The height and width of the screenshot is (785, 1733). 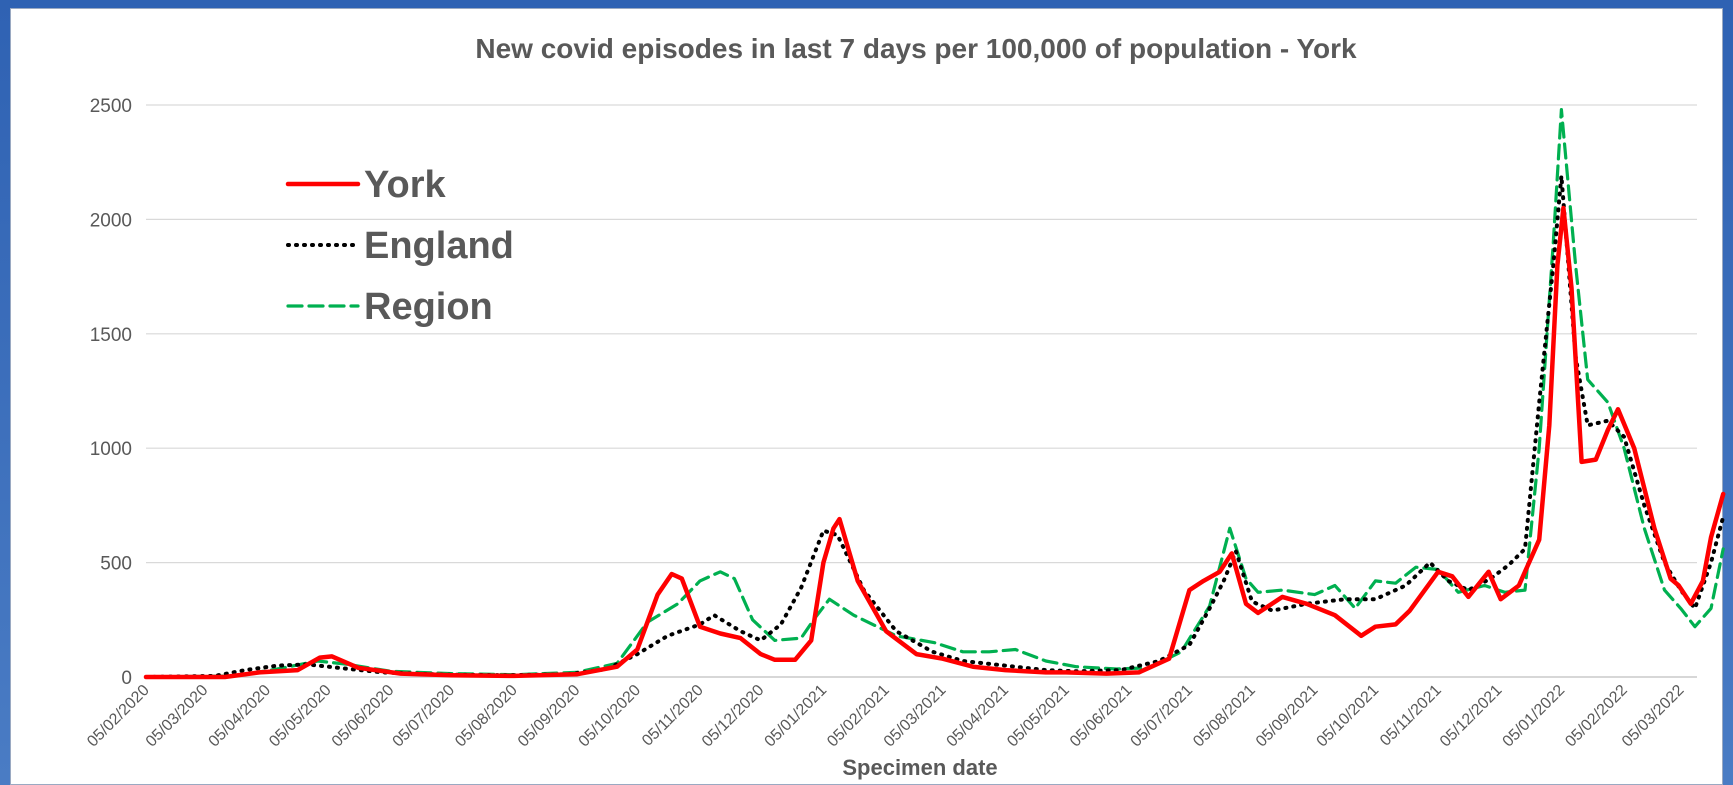 I want to click on y-axis-ticks: 0 500 1000 1500 2000 2500, so click(x=111, y=392).